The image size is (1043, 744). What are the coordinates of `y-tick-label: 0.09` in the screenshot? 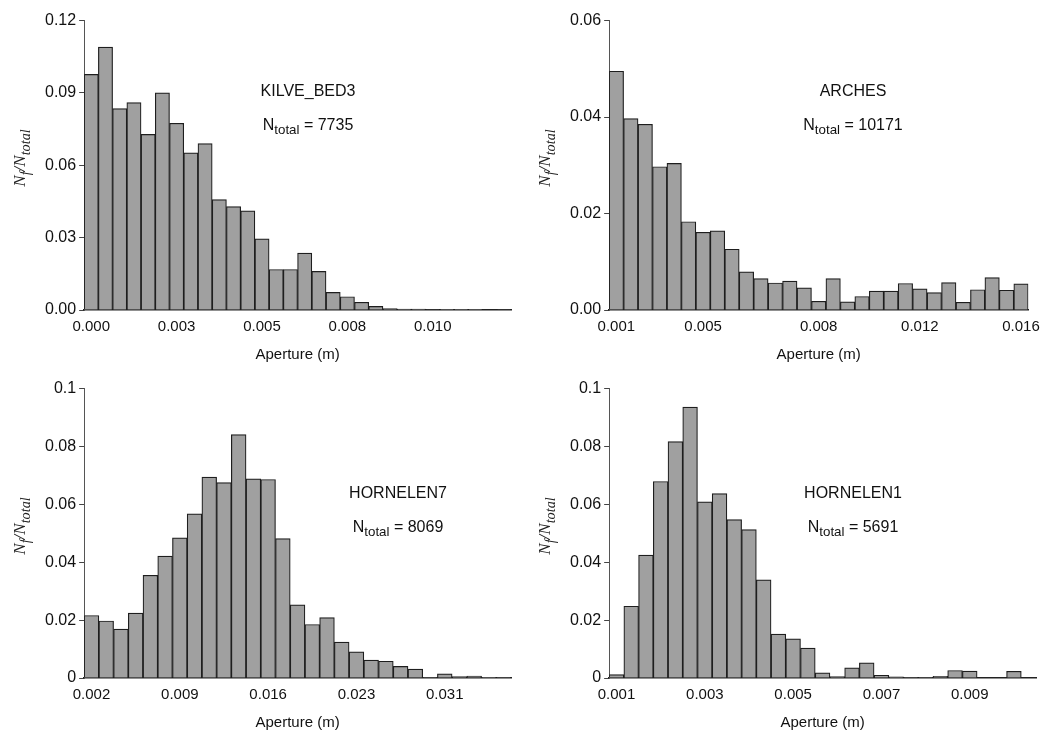 It's located at (61, 92).